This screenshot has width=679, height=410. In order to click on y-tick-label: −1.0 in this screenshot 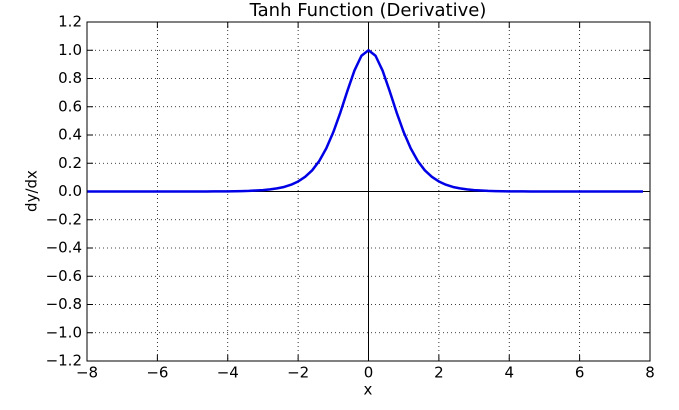, I will do `click(64, 332)`.